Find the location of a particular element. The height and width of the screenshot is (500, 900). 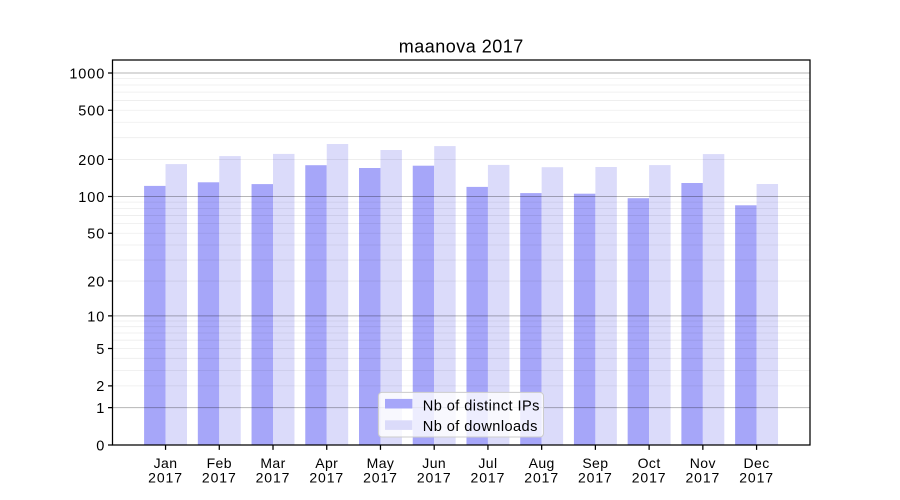

svg-text: Nb of downloads is located at coordinates (480, 427).